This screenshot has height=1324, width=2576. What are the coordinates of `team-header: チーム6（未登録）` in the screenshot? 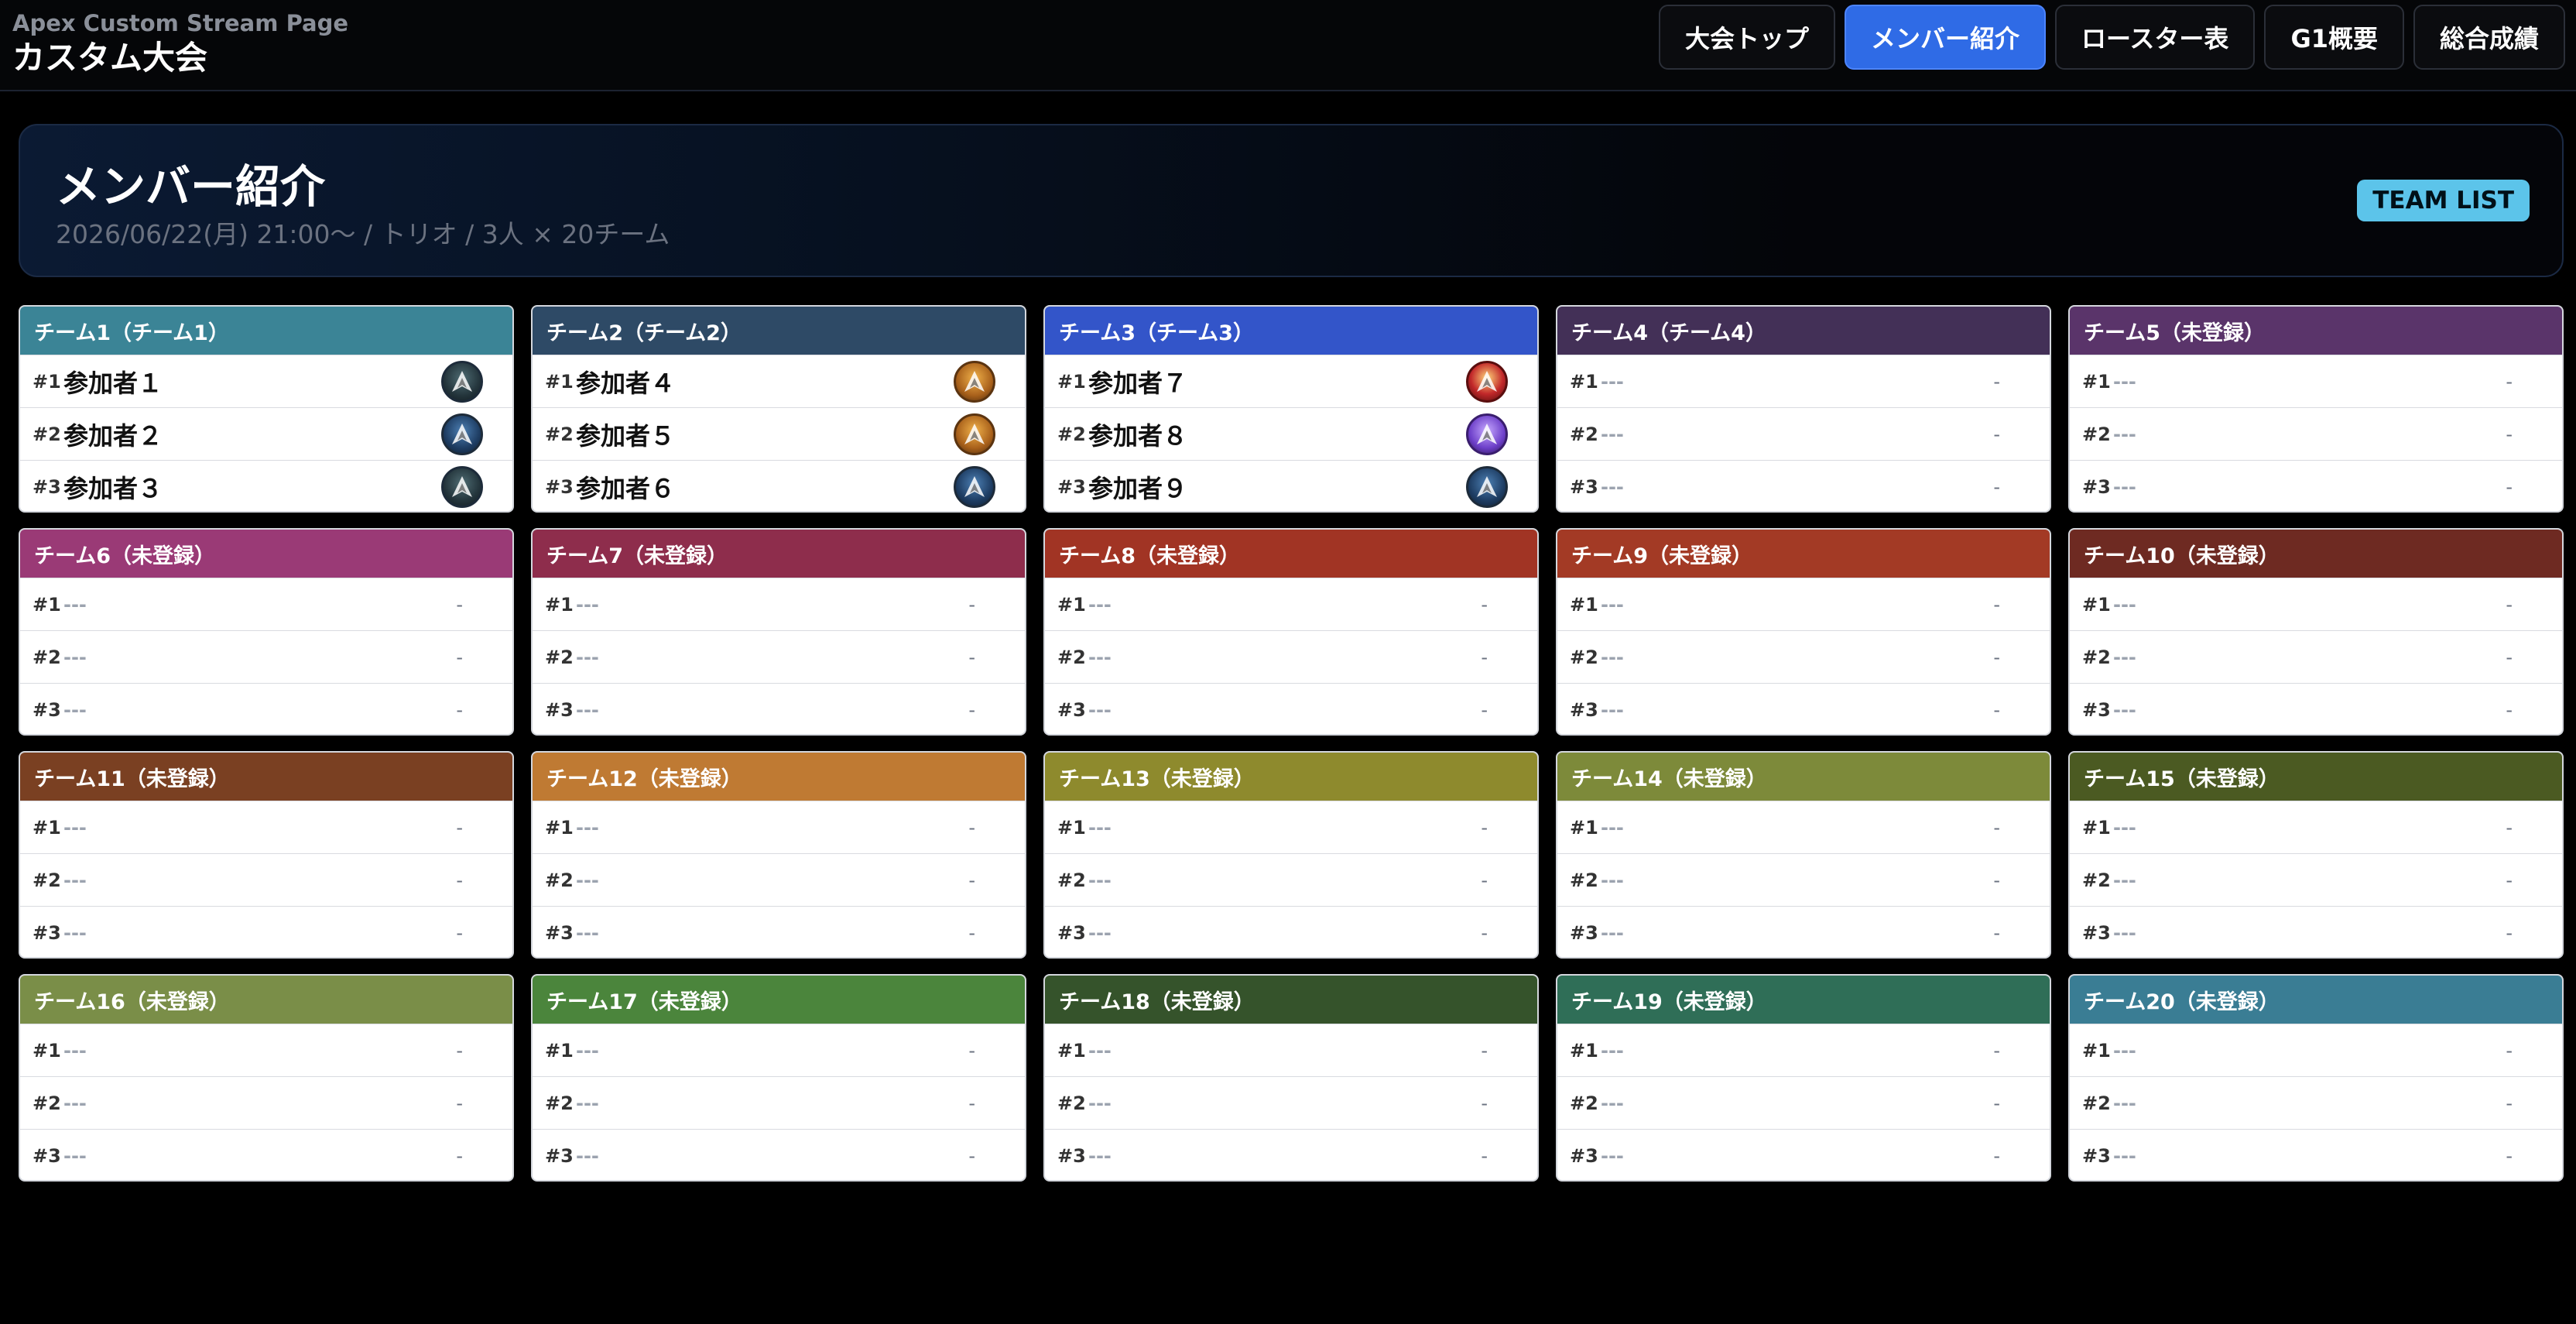 It's located at (266, 554).